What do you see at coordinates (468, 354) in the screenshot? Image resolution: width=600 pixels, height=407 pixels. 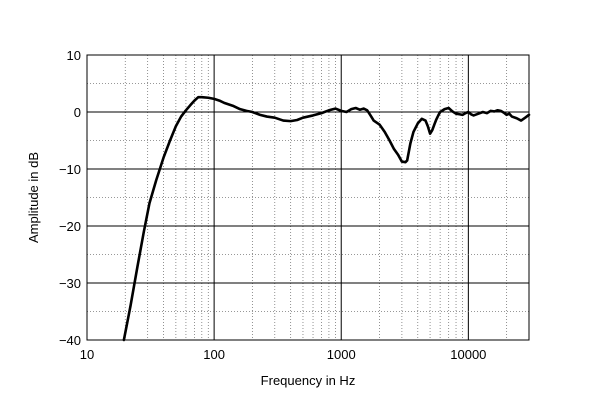 I see `x-tick-label: 10000` at bounding box center [468, 354].